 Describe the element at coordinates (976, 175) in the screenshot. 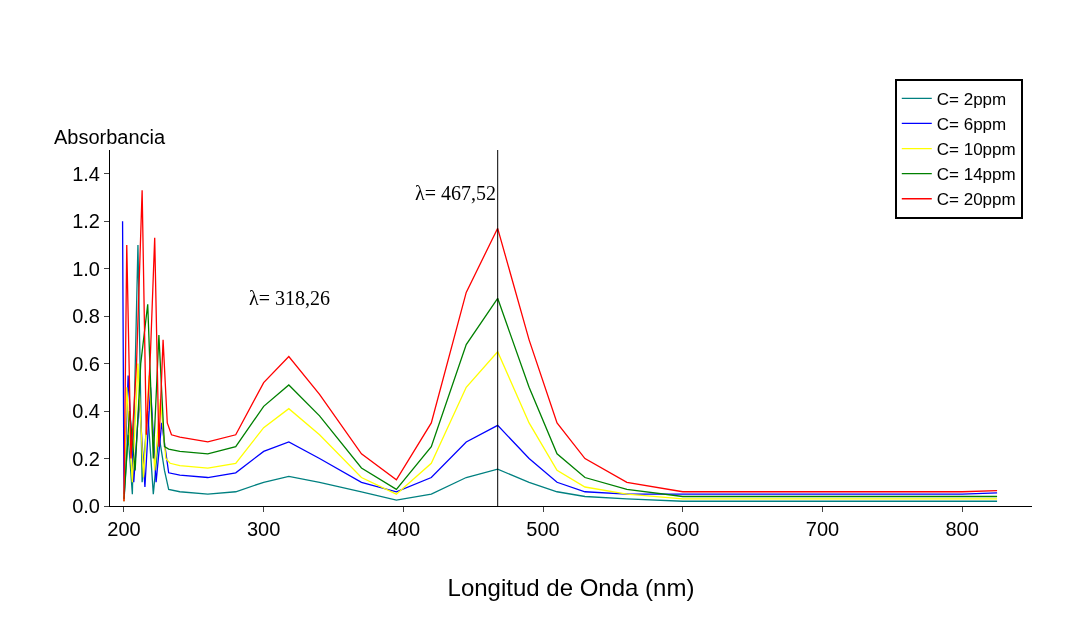

I see `legend-label: C= 14ppm` at that location.